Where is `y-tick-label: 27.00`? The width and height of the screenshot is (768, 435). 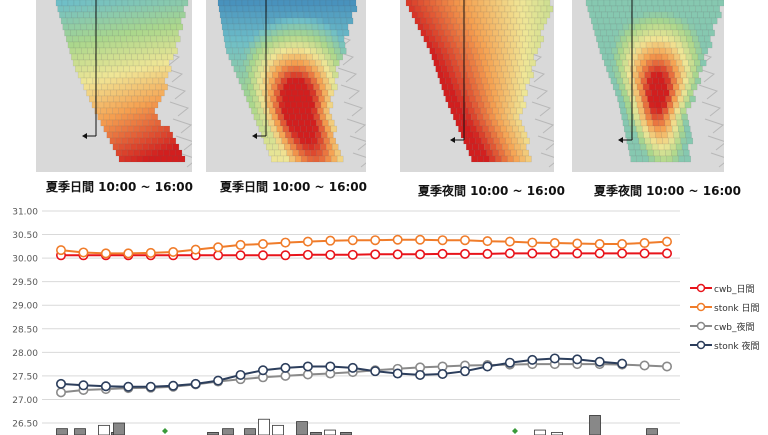
y-tick-label: 27.00 is located at coordinates (25, 401).